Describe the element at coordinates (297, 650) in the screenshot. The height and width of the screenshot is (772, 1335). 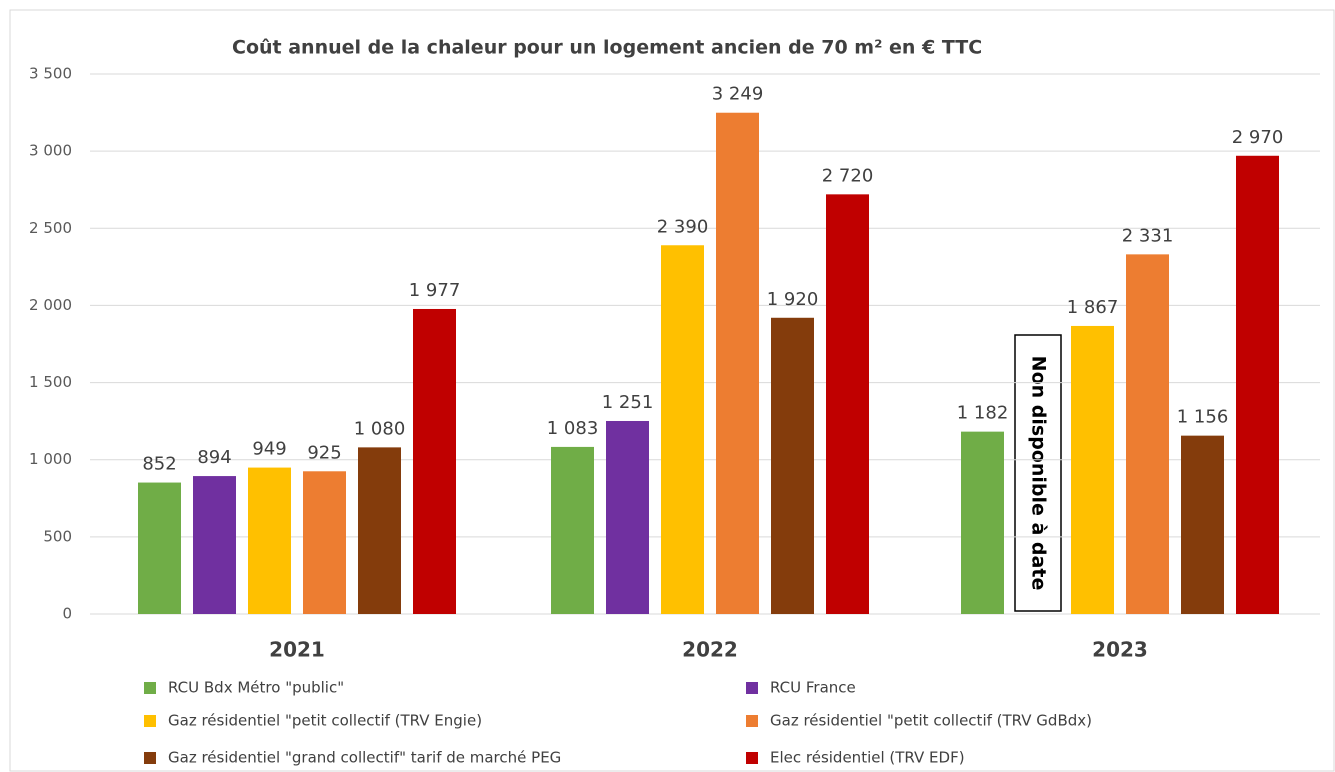
I see `x-tick-label: 2021` at that location.